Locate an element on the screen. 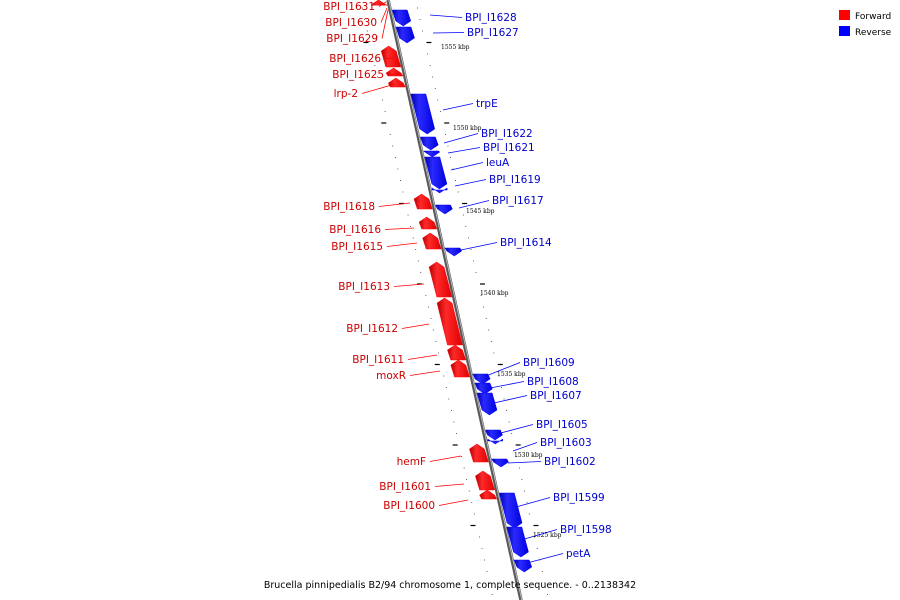 The width and height of the screenshot is (900, 600). gene-bpi-i1601-label: BPI_I1601 is located at coordinates (405, 487).